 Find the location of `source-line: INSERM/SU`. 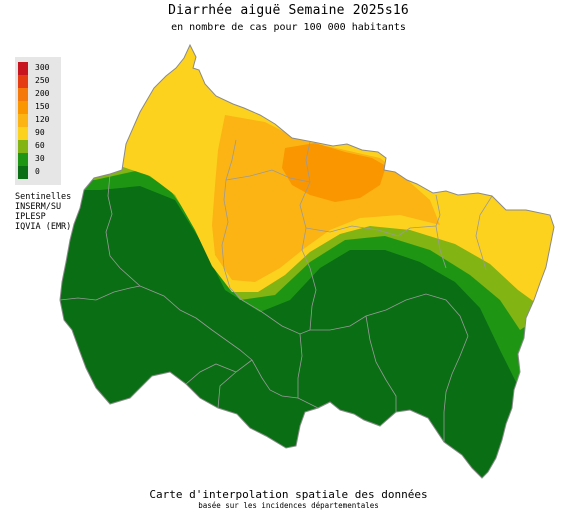

source-line: INSERM/SU is located at coordinates (38, 207).